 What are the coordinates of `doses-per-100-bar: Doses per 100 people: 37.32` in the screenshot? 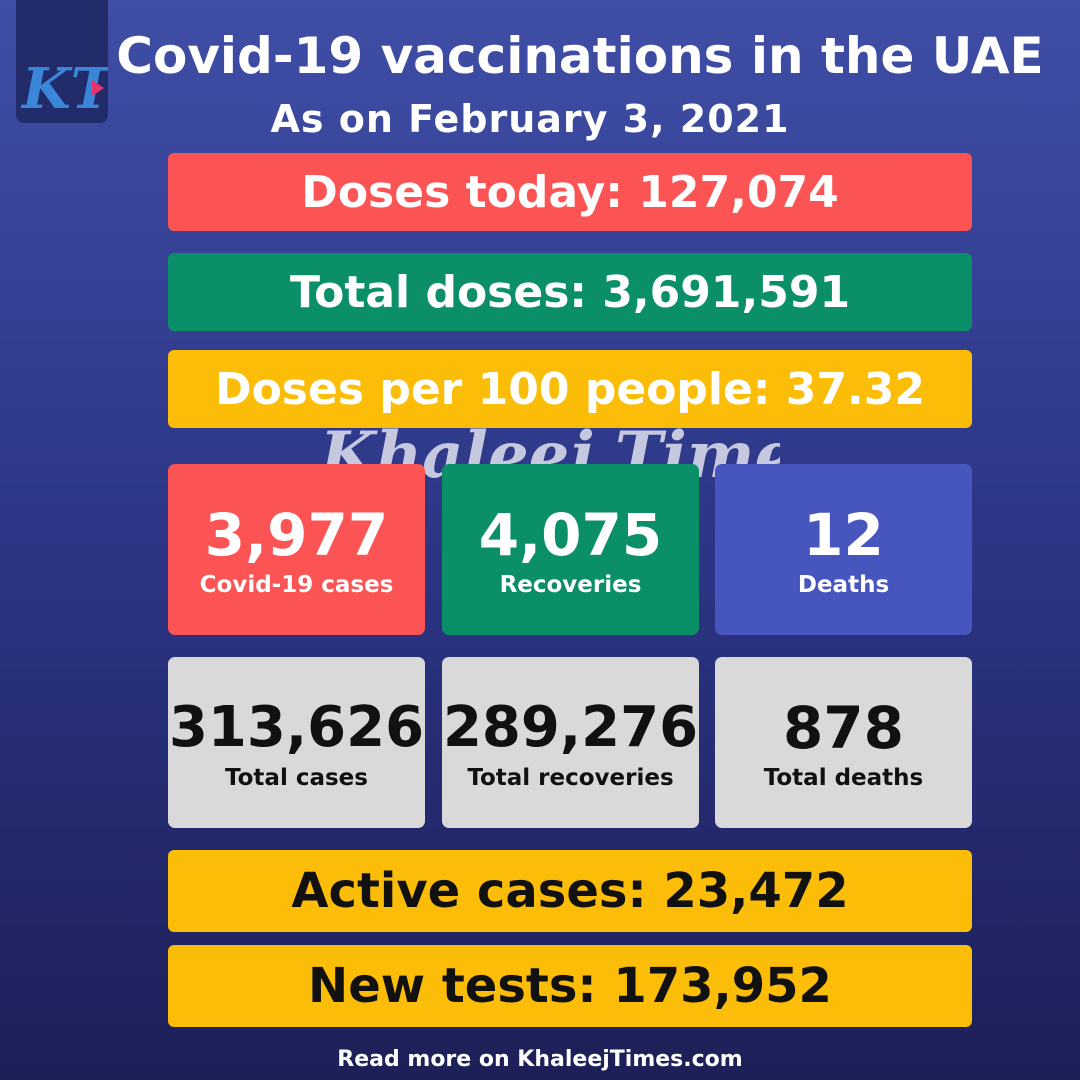 It's located at (570, 389).